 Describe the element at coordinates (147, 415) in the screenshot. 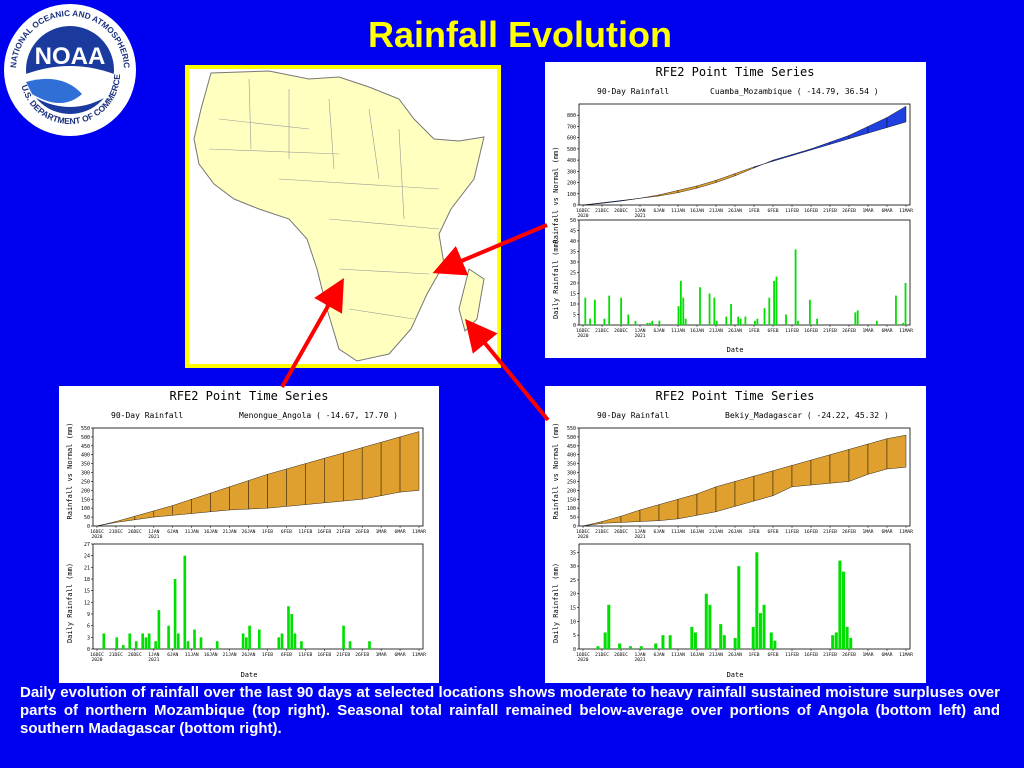

I see `chart-subtitle-left: 90-Day Rainfall` at that location.